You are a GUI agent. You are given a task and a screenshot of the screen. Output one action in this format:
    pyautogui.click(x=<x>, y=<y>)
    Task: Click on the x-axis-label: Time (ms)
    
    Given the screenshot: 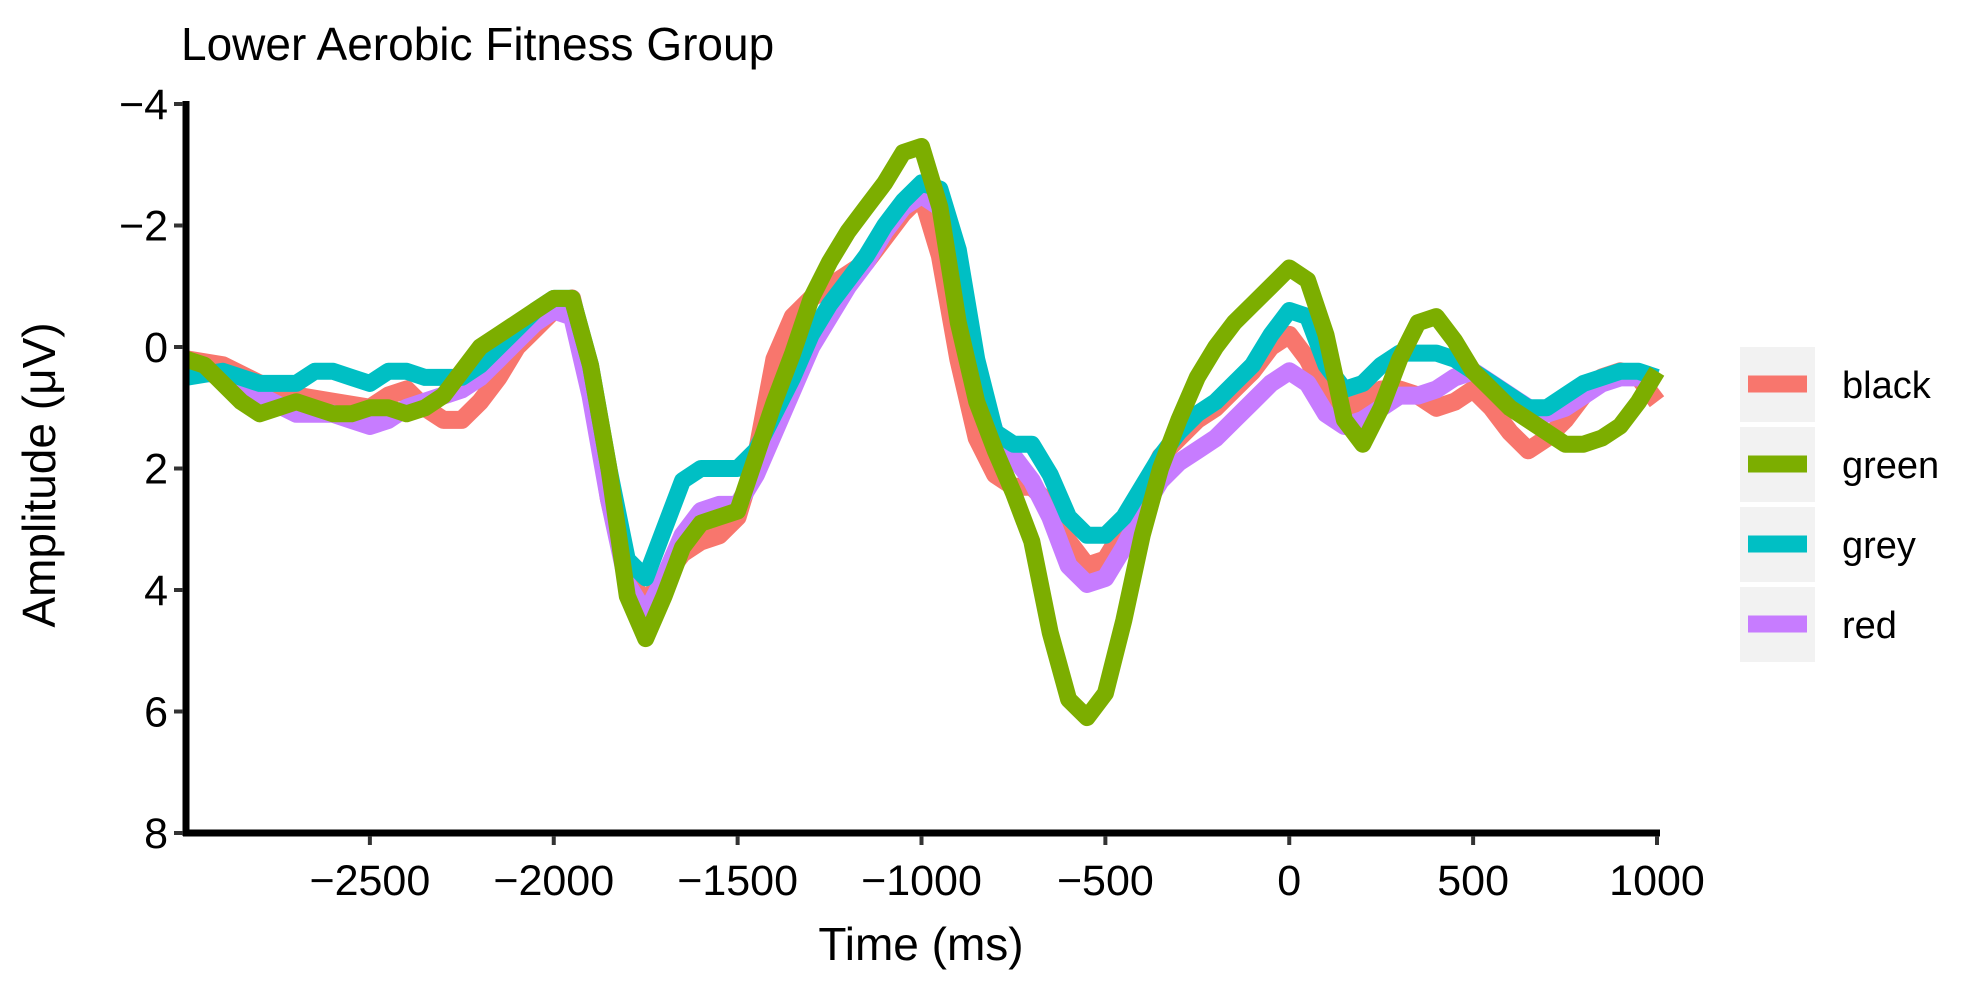 What is the action you would take?
    pyautogui.click(x=920, y=944)
    